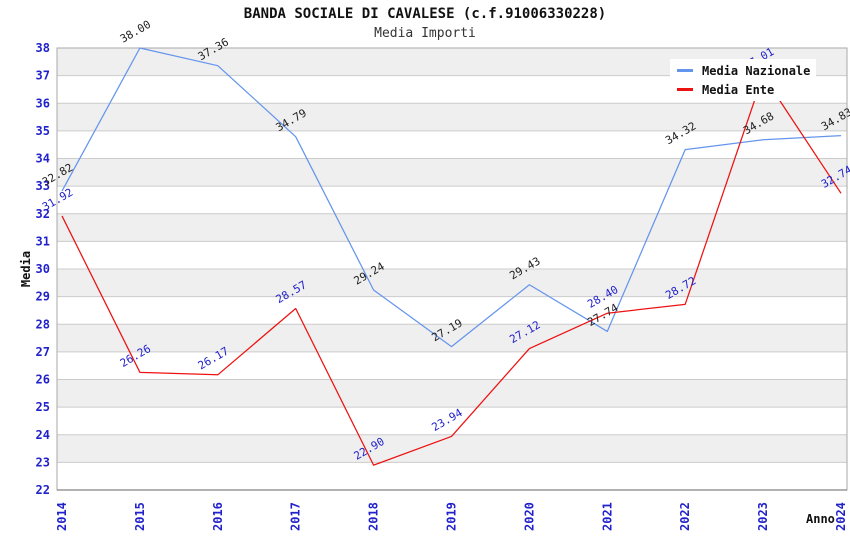  Describe the element at coordinates (452, 516) in the screenshot. I see `x-tick-label: 2019` at that location.